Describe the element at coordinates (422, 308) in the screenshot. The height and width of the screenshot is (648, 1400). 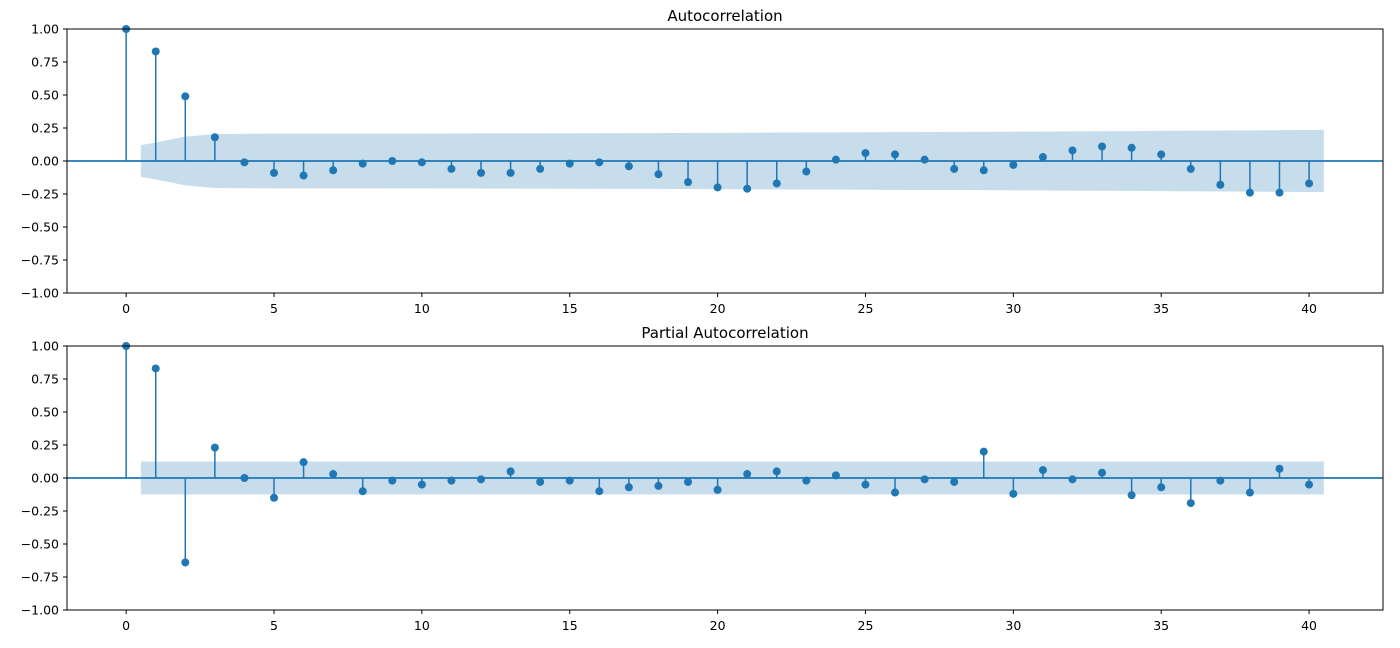
I see `acf-x-tick-label: 10` at that location.